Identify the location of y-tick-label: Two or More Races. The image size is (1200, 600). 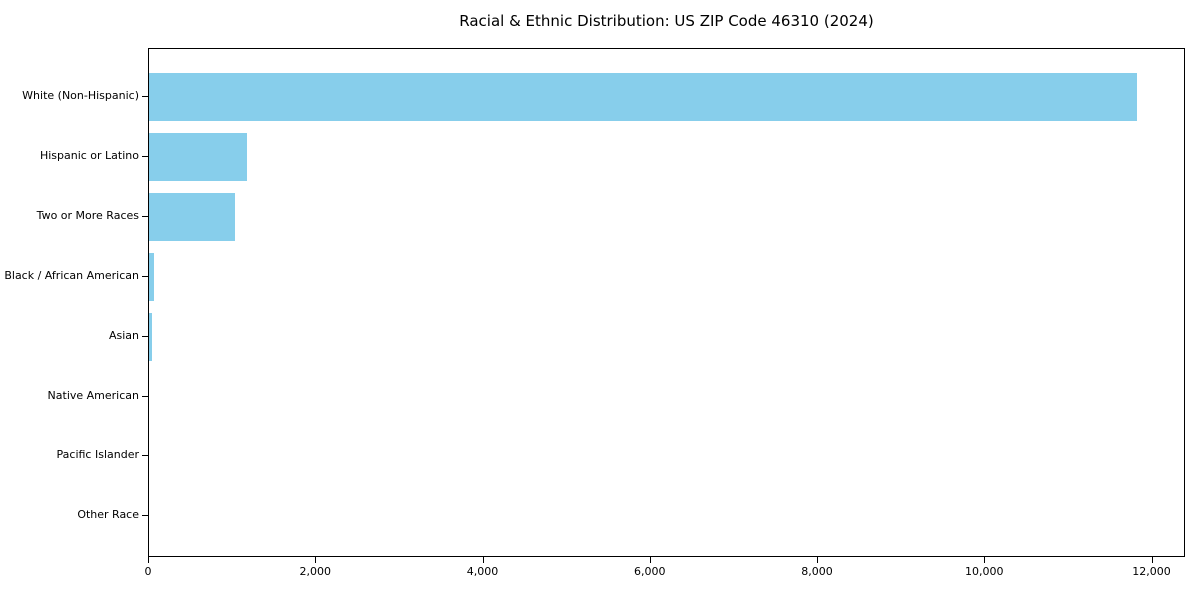
(87, 215).